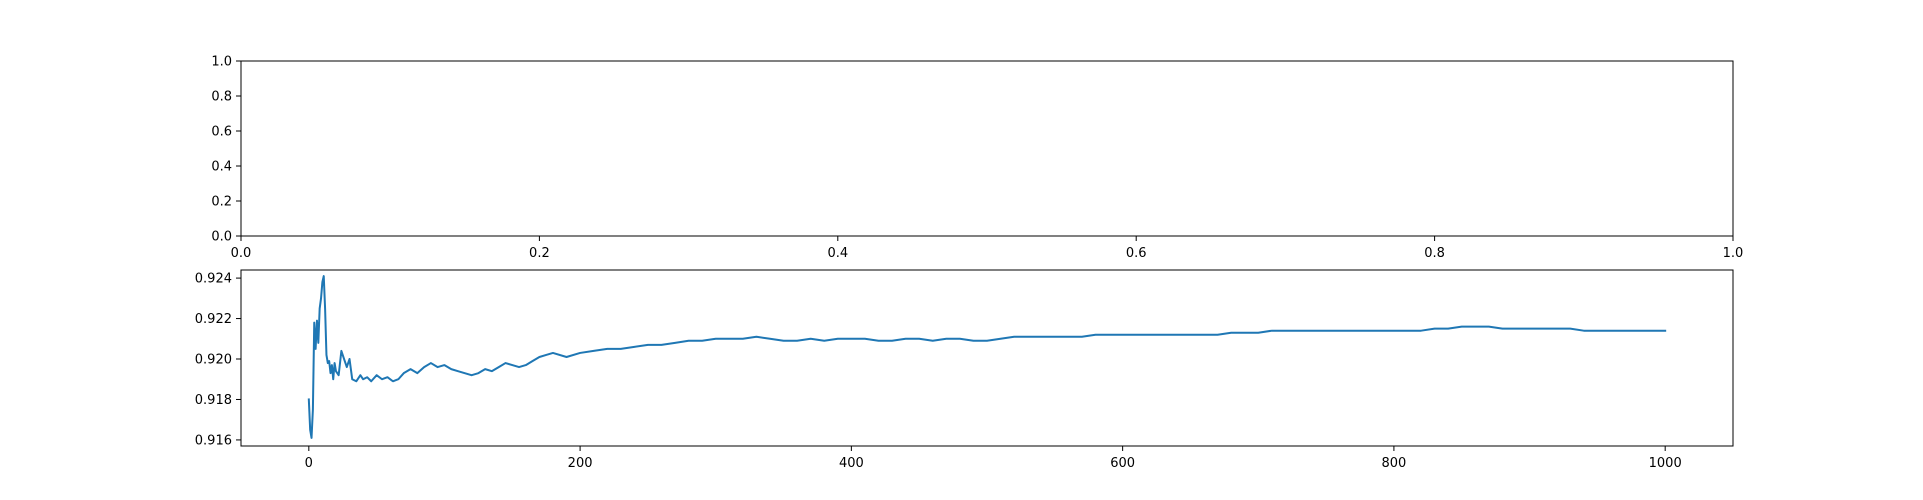  What do you see at coordinates (1665, 463) in the screenshot?
I see `bottom-x-tick-label-5: 1000` at bounding box center [1665, 463].